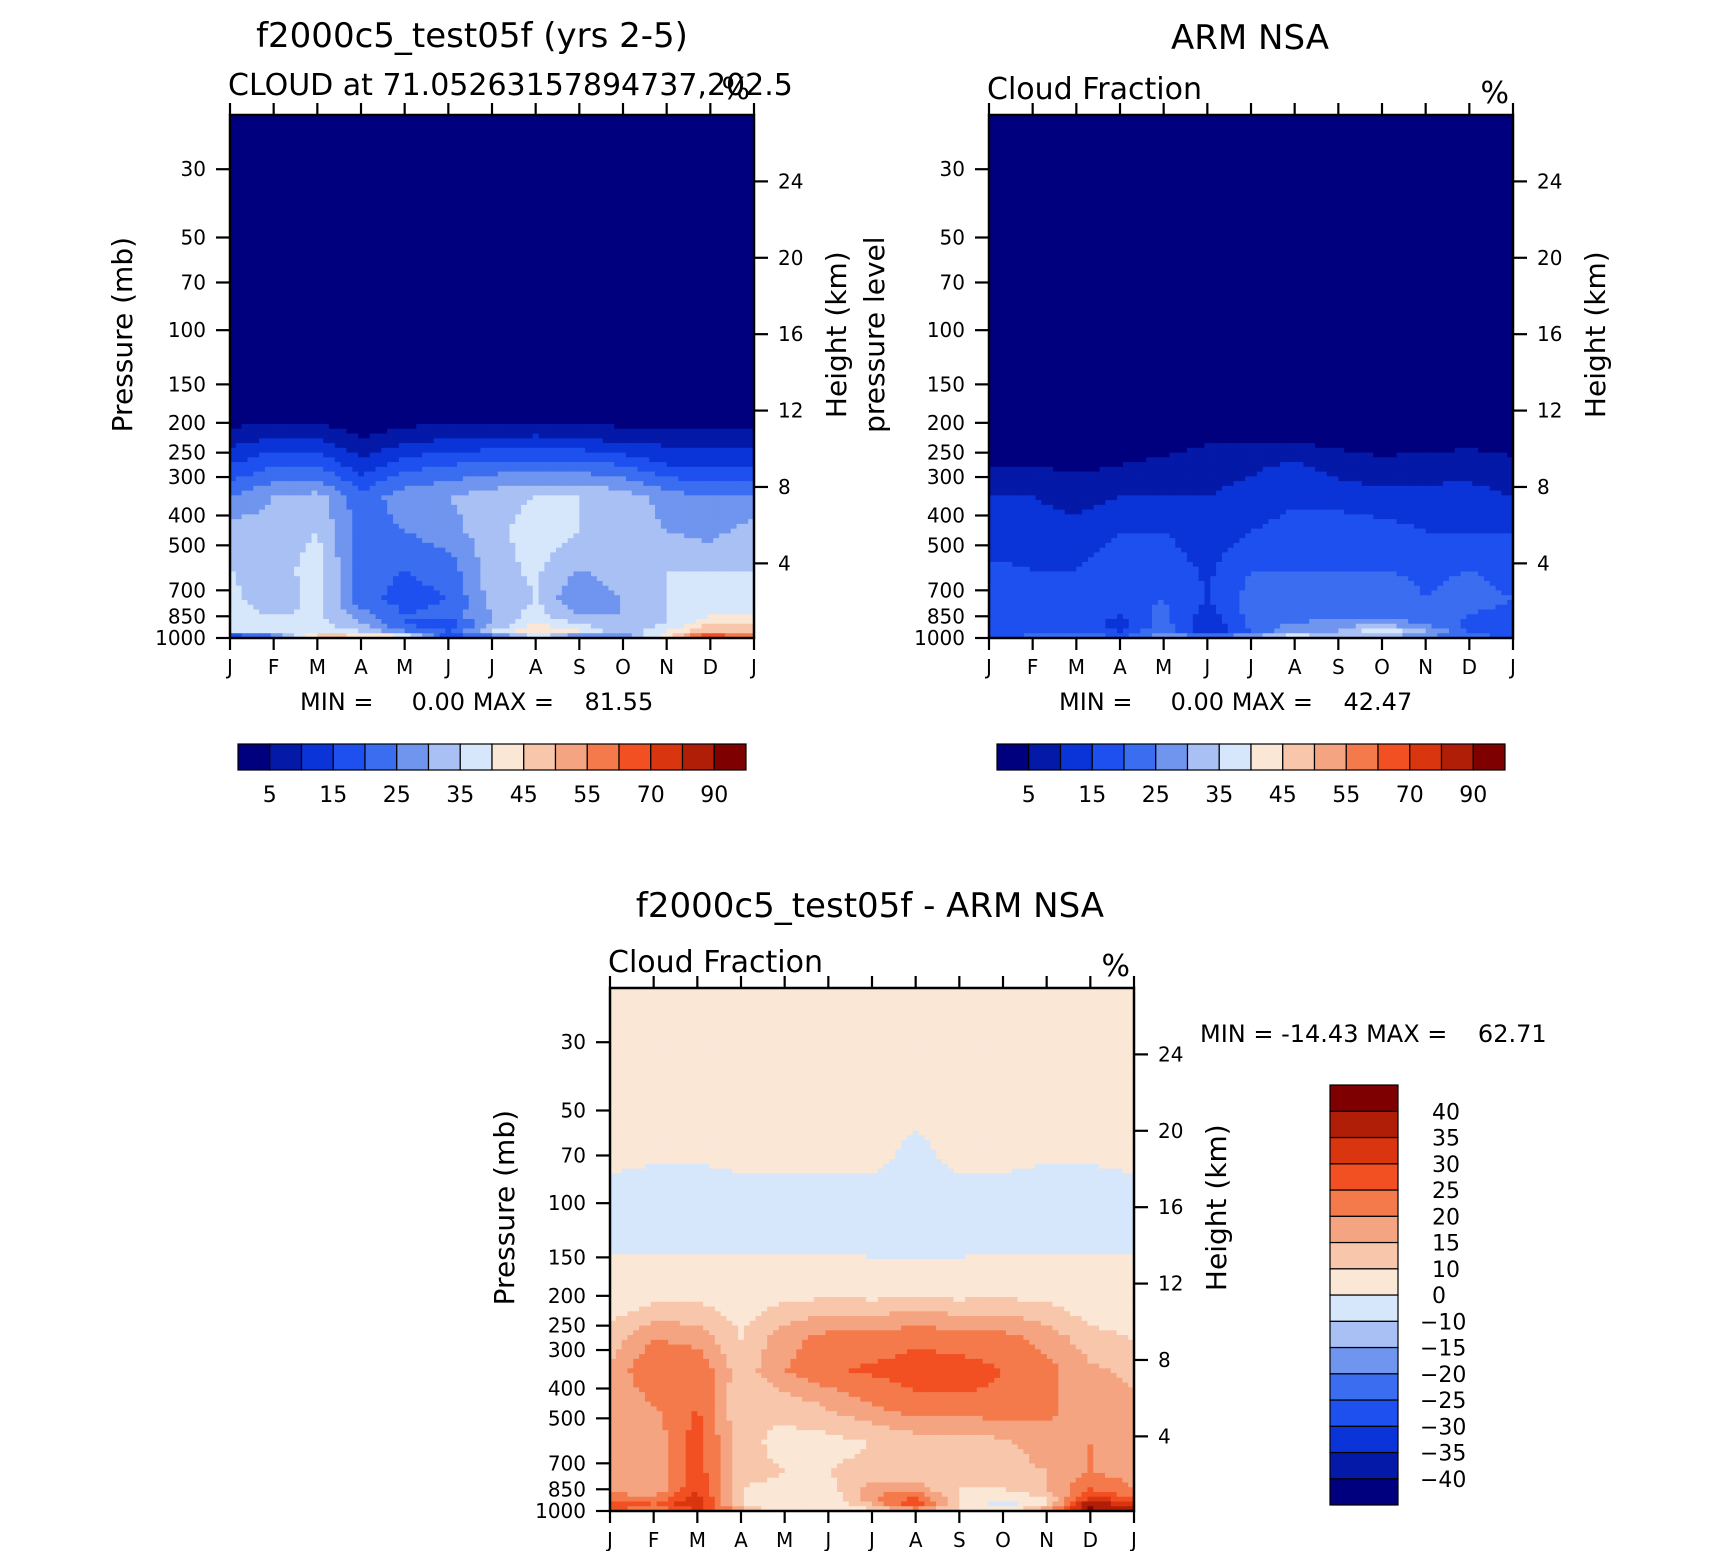 The width and height of the screenshot is (1710, 1551). I want to click on units-label: %, so click(735, 89).